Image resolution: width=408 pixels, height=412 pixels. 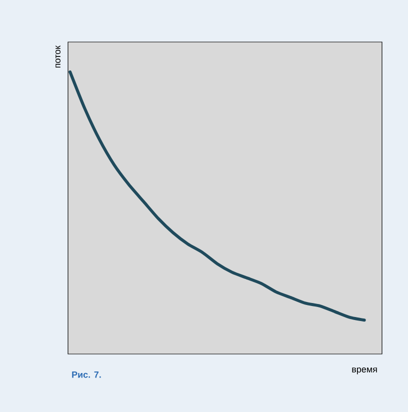 I want to click on y-axis-title: поток, so click(x=58, y=56).